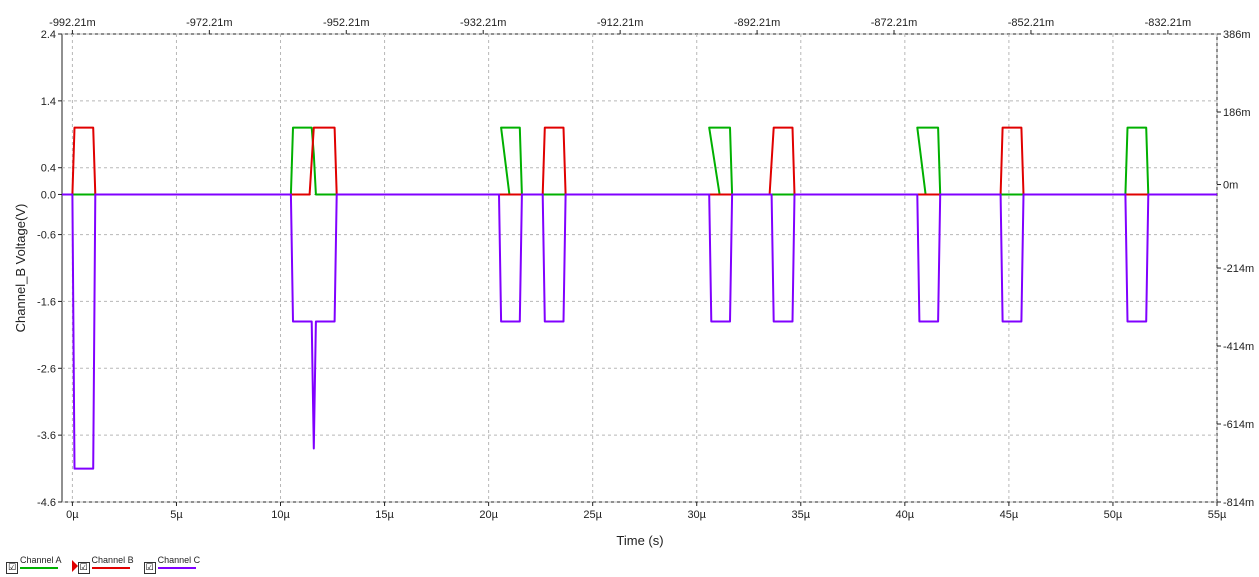 This screenshot has height=577, width=1259. Describe the element at coordinates (110, 568) in the screenshot. I see `legend-swatch-channel-b` at that location.